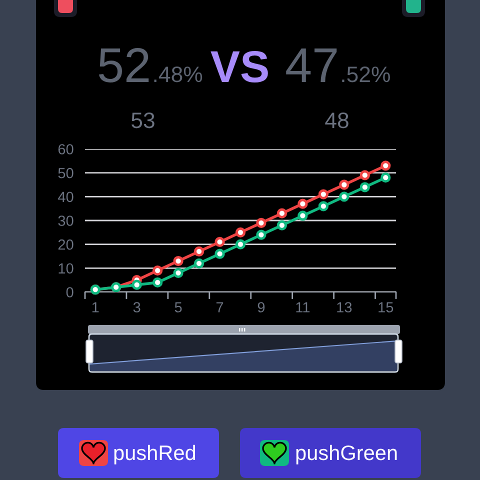  Describe the element at coordinates (143, 120) in the screenshot. I see `text: 53` at that location.